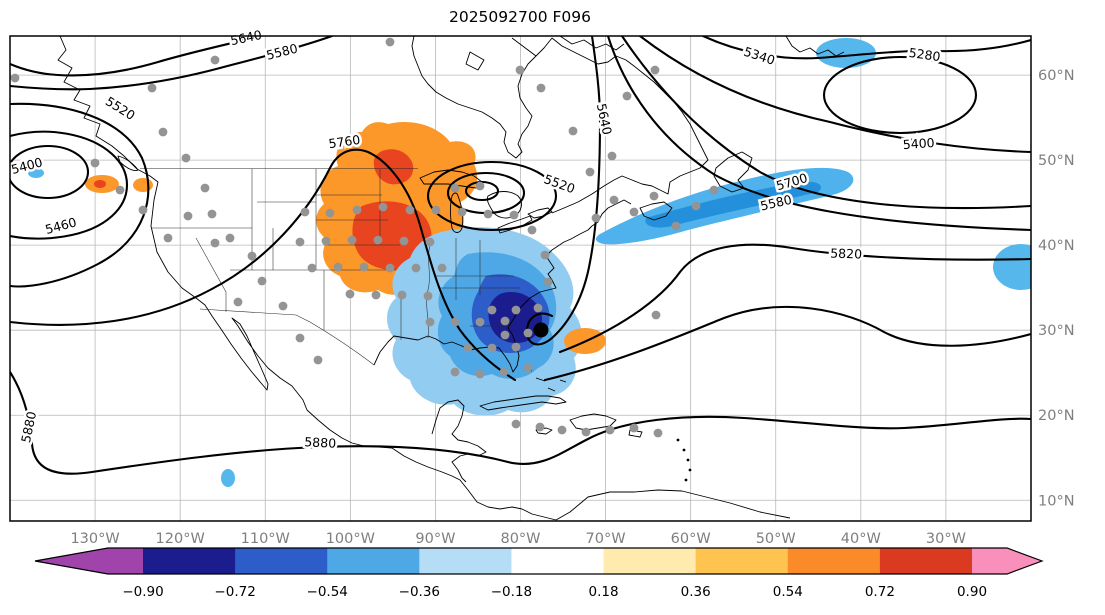 The height and width of the screenshot is (615, 1105). What do you see at coordinates (392, 236) in the screenshot?
I see `shading-positive-midwest-core` at bounding box center [392, 236].